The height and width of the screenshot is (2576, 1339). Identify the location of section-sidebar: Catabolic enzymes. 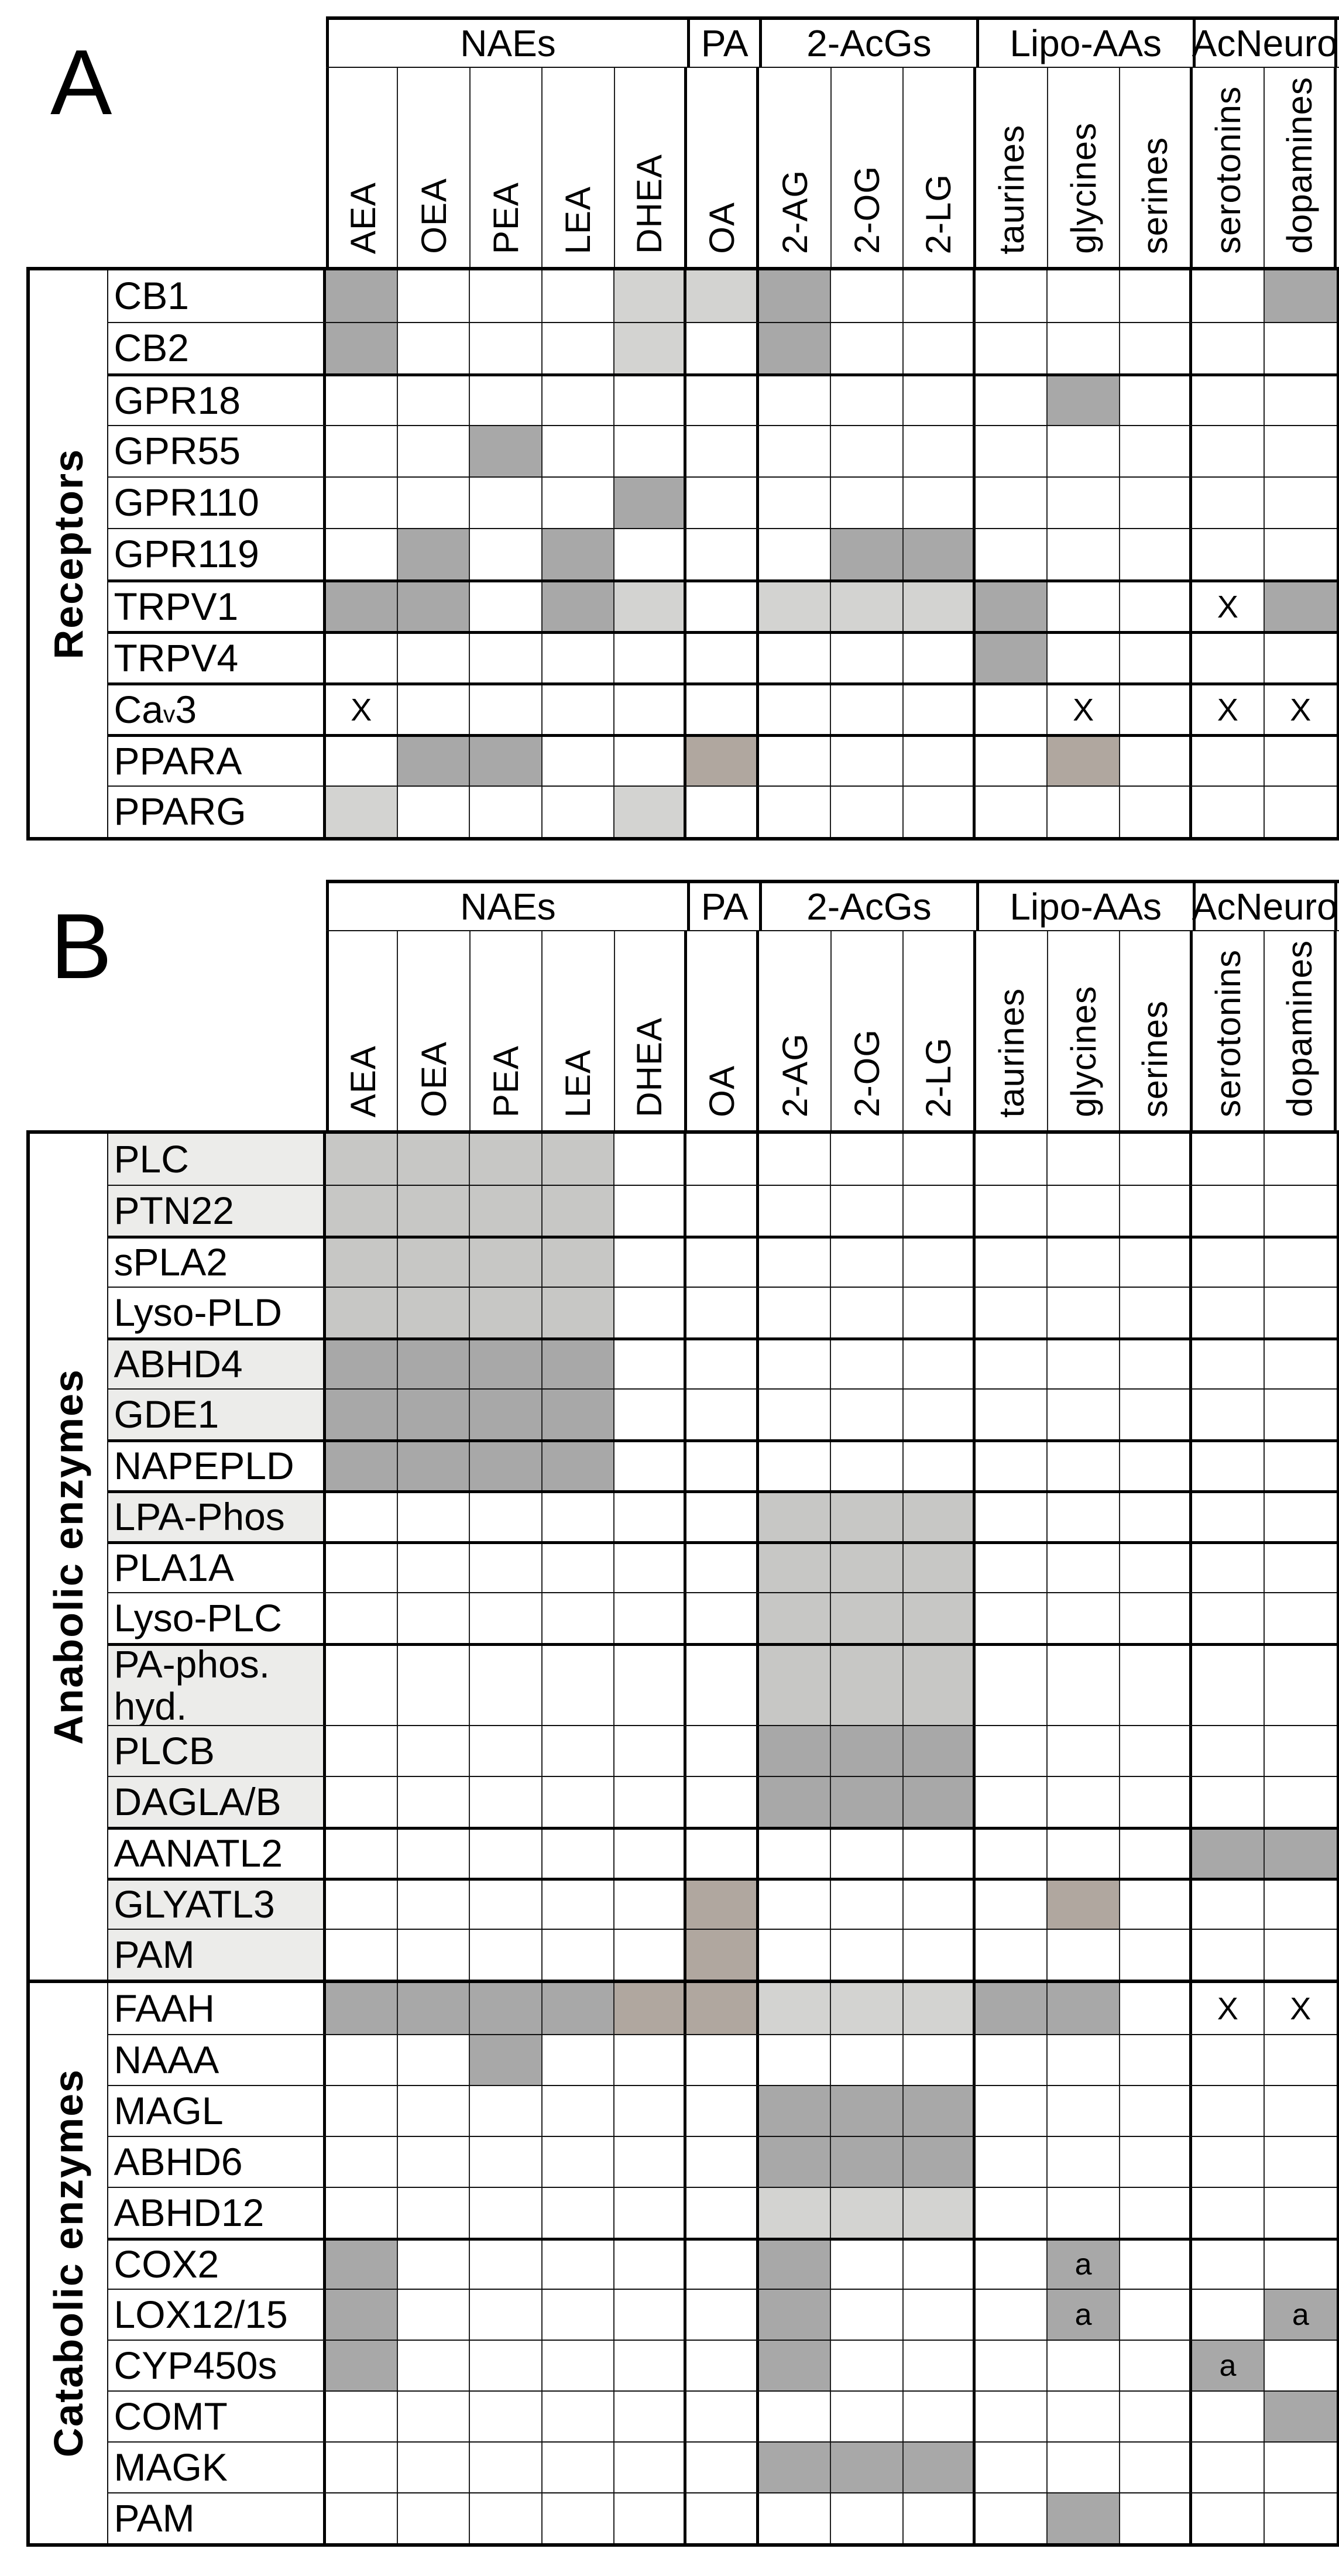
(69, 2263).